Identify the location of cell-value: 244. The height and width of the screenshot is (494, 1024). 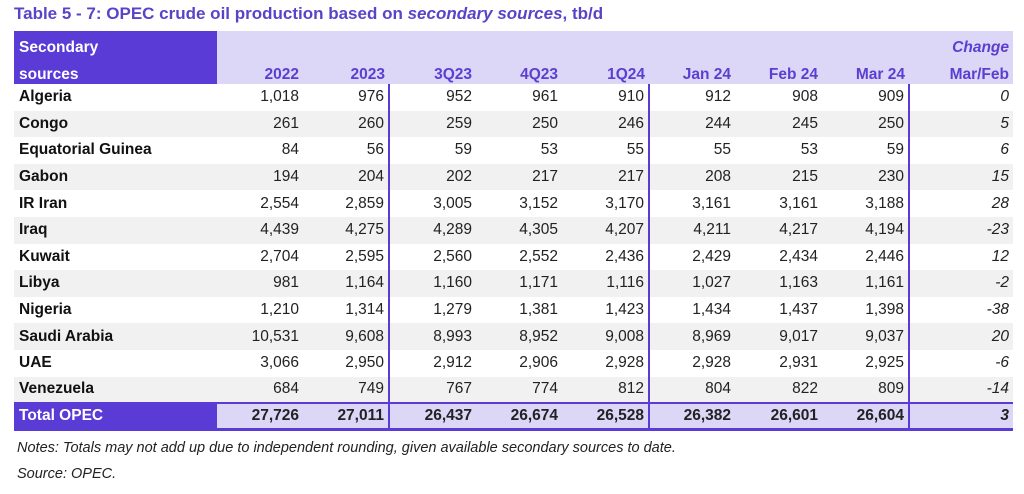
(692, 124).